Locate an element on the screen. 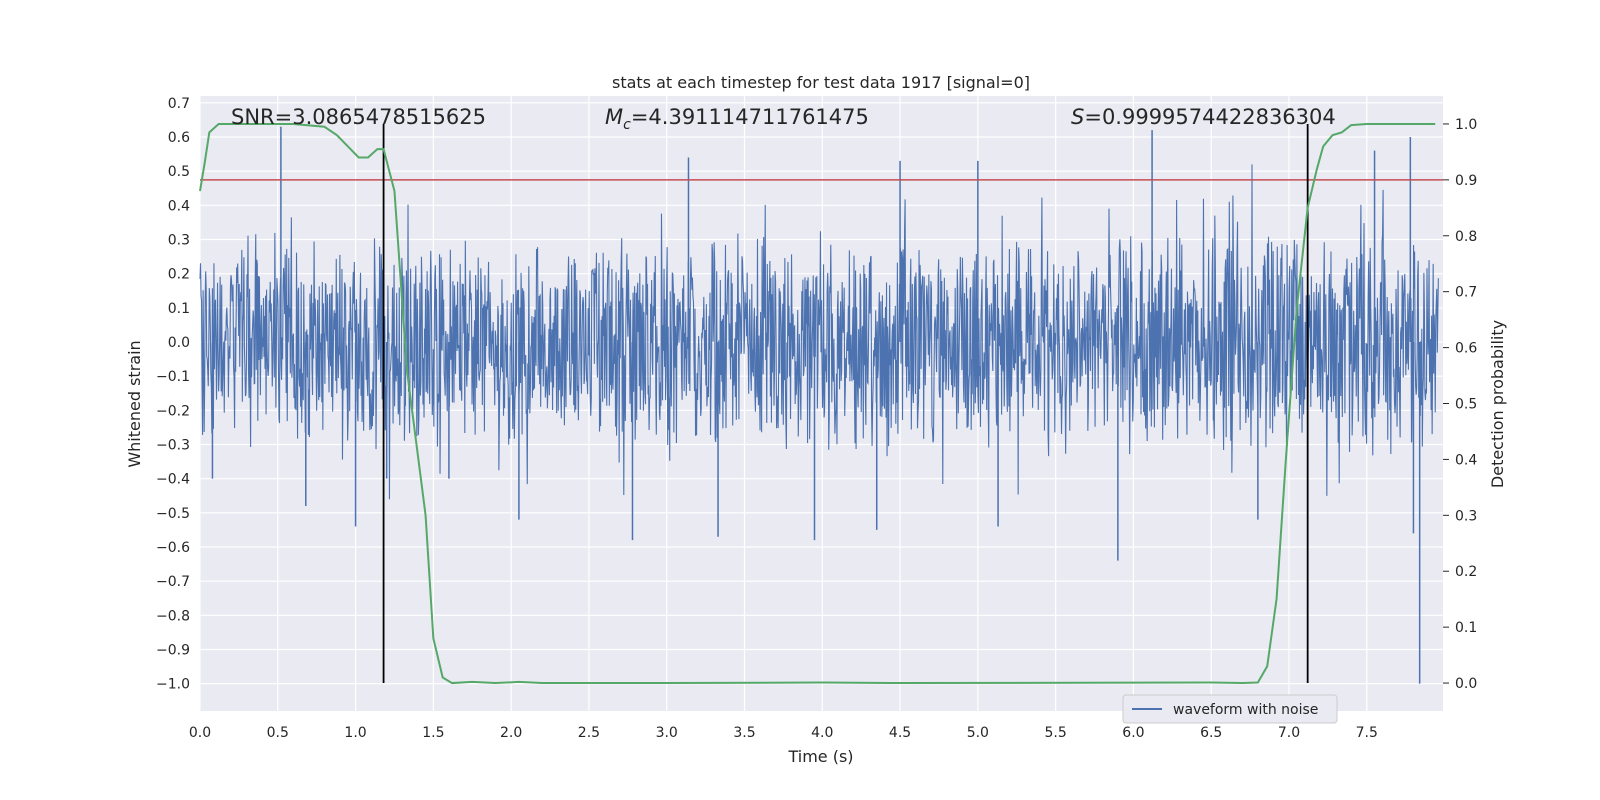 The height and width of the screenshot is (800, 1600). y2-tick-label: 0.3 is located at coordinates (1466, 516).